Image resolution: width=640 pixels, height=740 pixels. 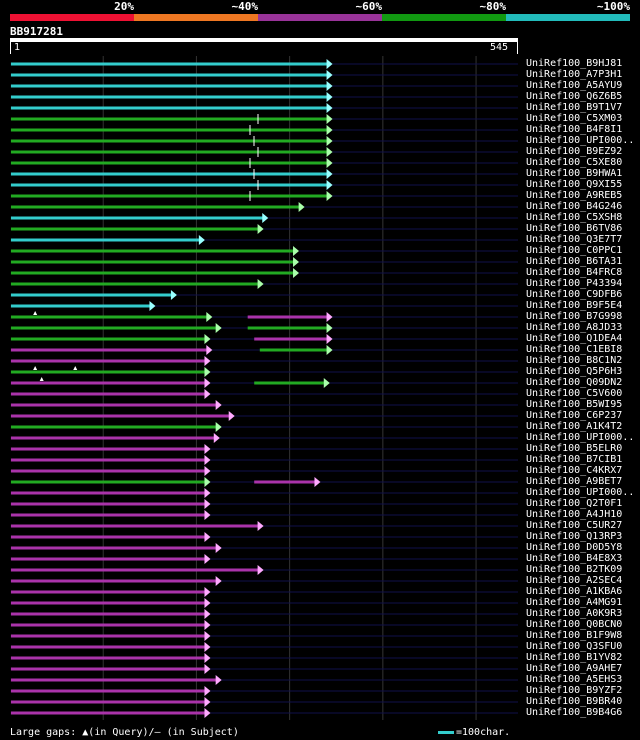 What do you see at coordinates (574, 668) in the screenshot?
I see `hit-label: UniRef100_A9AHE7` at bounding box center [574, 668].